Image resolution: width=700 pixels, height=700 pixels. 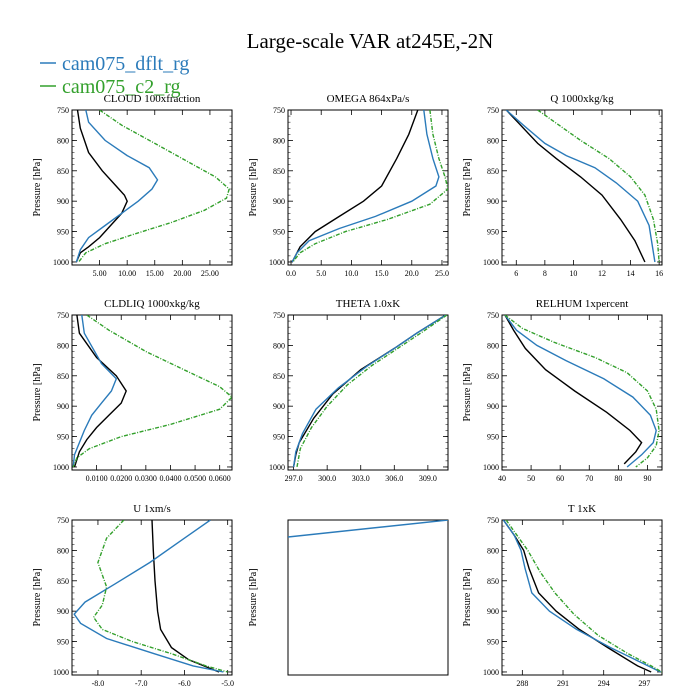 What do you see at coordinates (531, 478) in the screenshot?
I see `x-tick-label: 50` at bounding box center [531, 478].